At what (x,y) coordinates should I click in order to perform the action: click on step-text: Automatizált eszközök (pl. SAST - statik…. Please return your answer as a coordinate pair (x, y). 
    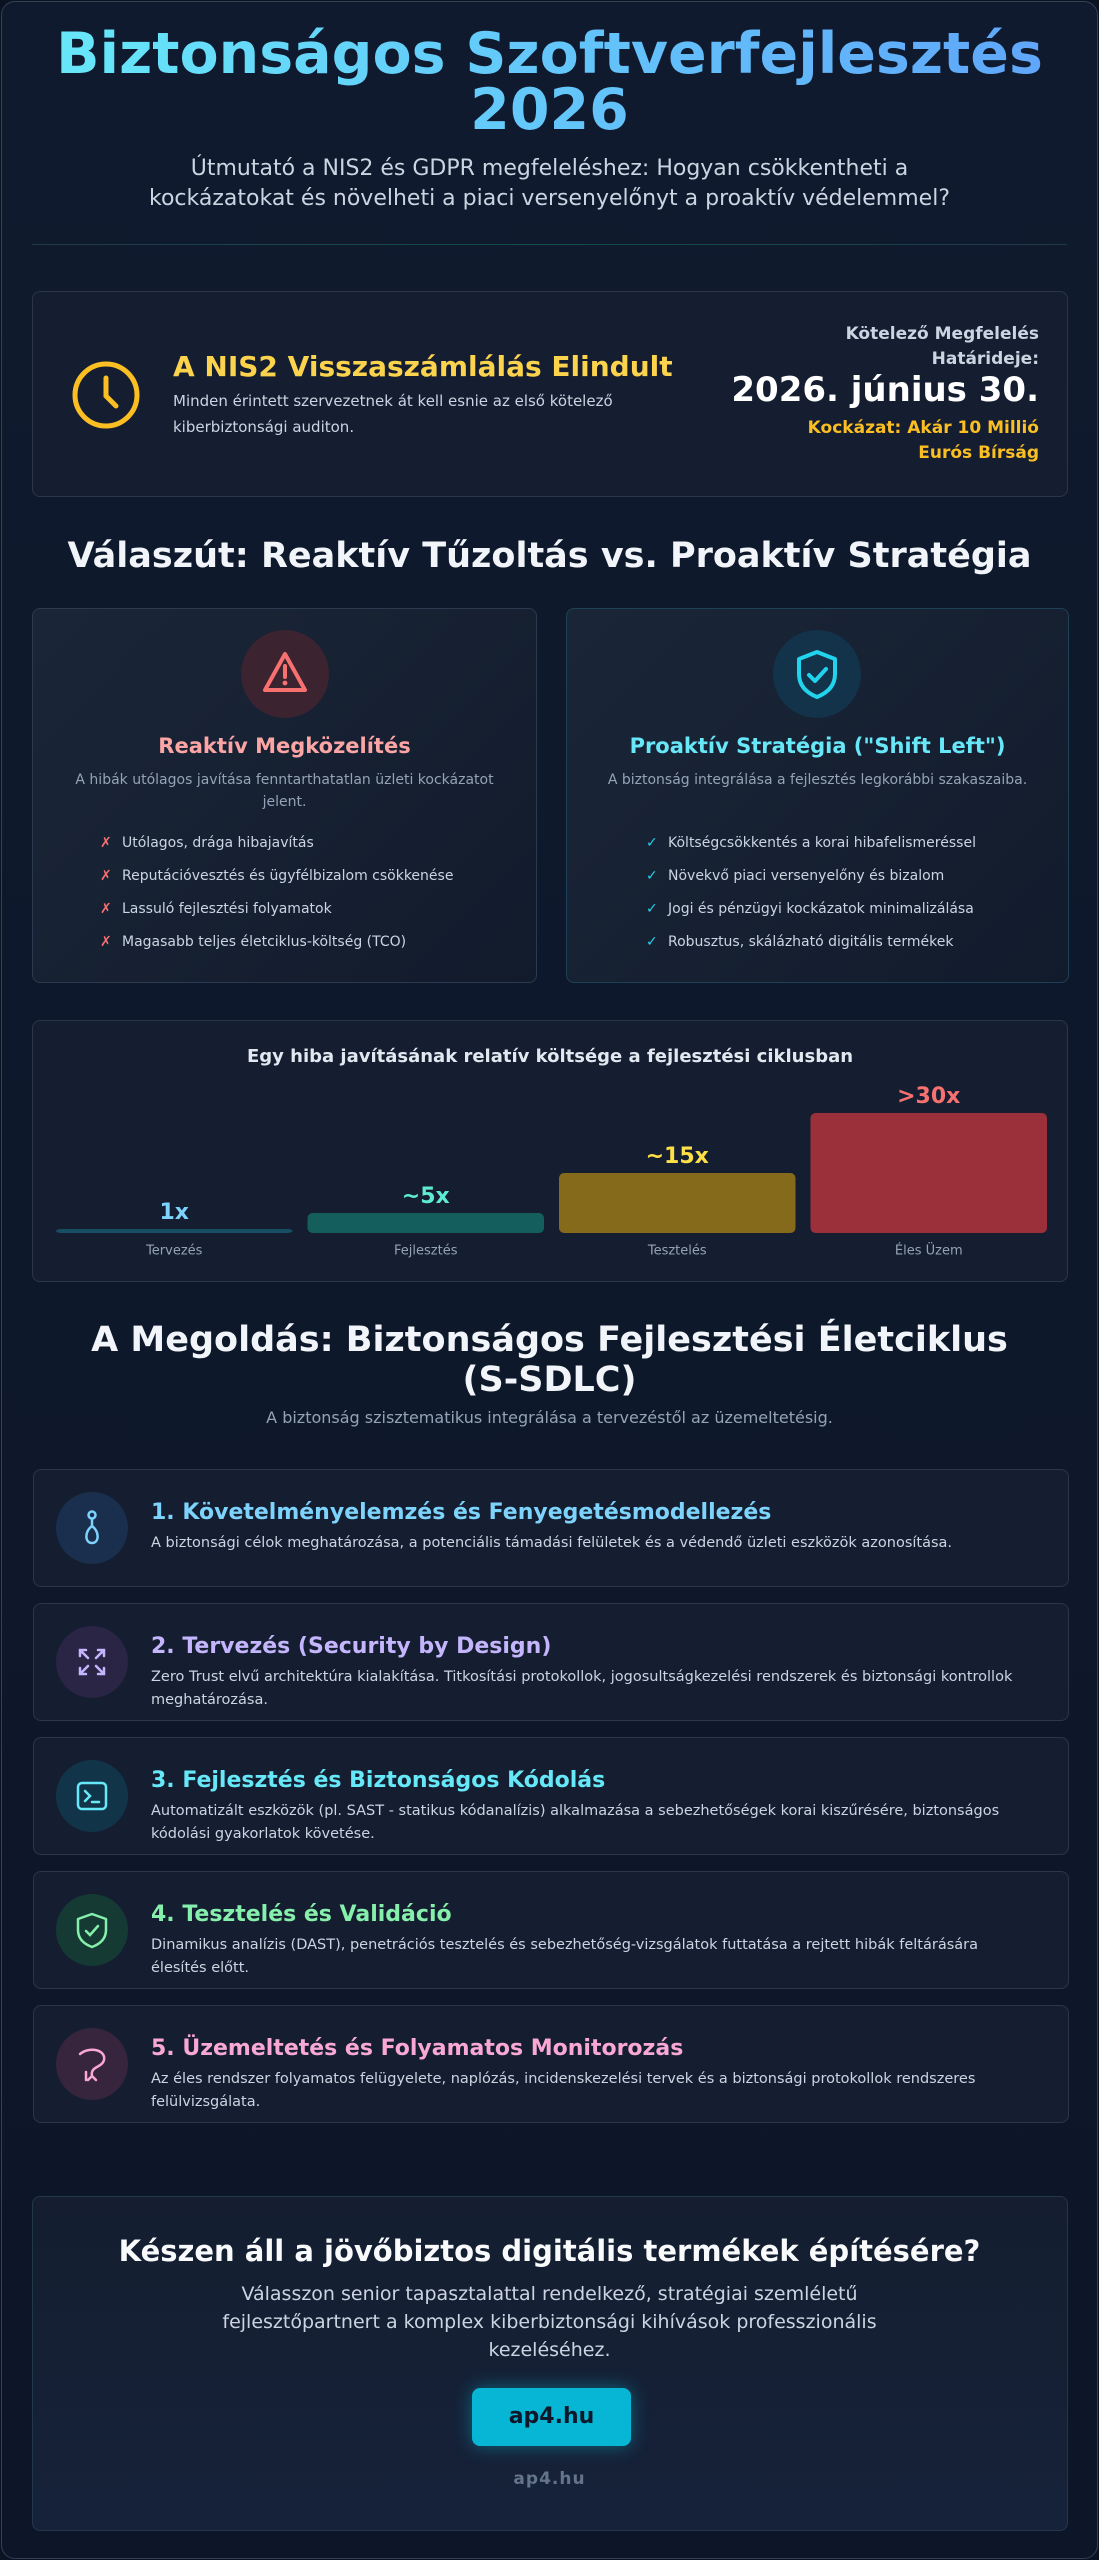
    Looking at the image, I should click on (575, 1822).